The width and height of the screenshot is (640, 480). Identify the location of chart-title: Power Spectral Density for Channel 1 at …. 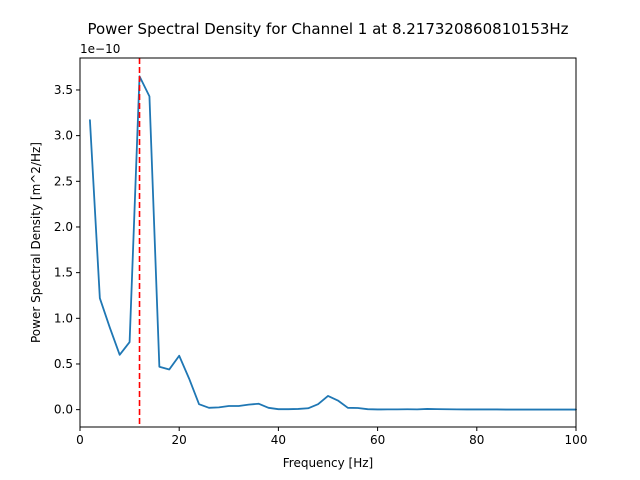
(327, 29).